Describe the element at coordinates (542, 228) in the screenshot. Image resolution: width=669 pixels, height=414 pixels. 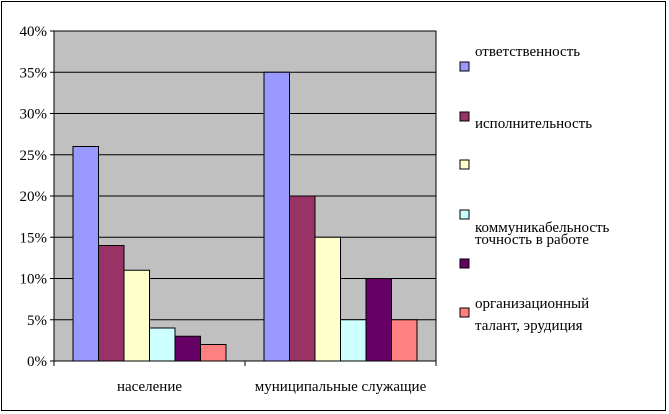
I see `legend-label: коммуникабельность` at that location.